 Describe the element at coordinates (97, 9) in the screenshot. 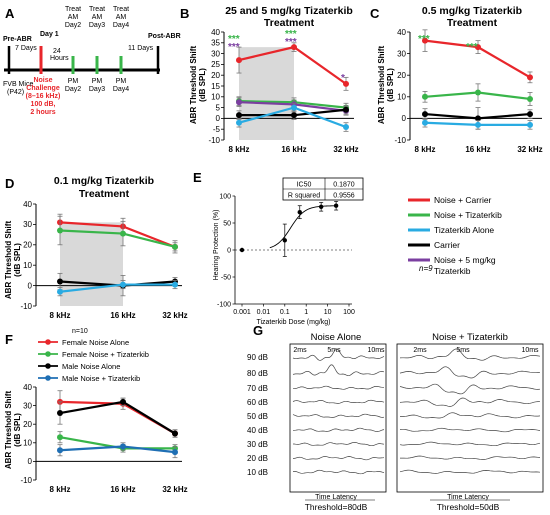

I see `treat-am-line: Treat` at that location.